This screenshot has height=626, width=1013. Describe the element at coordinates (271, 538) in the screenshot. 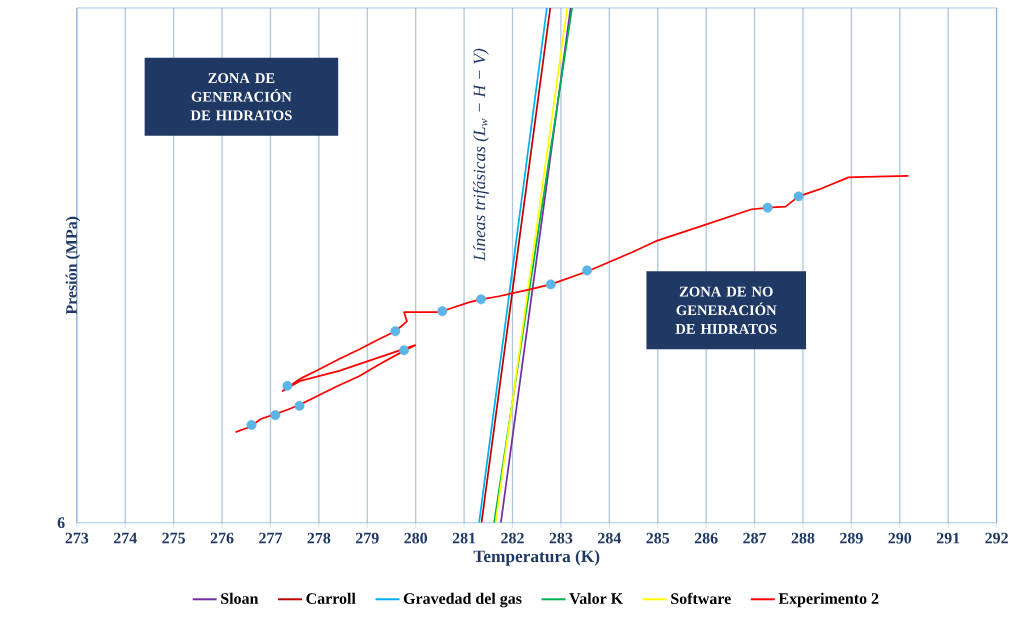

I see `x-tick-label: 277` at that location.